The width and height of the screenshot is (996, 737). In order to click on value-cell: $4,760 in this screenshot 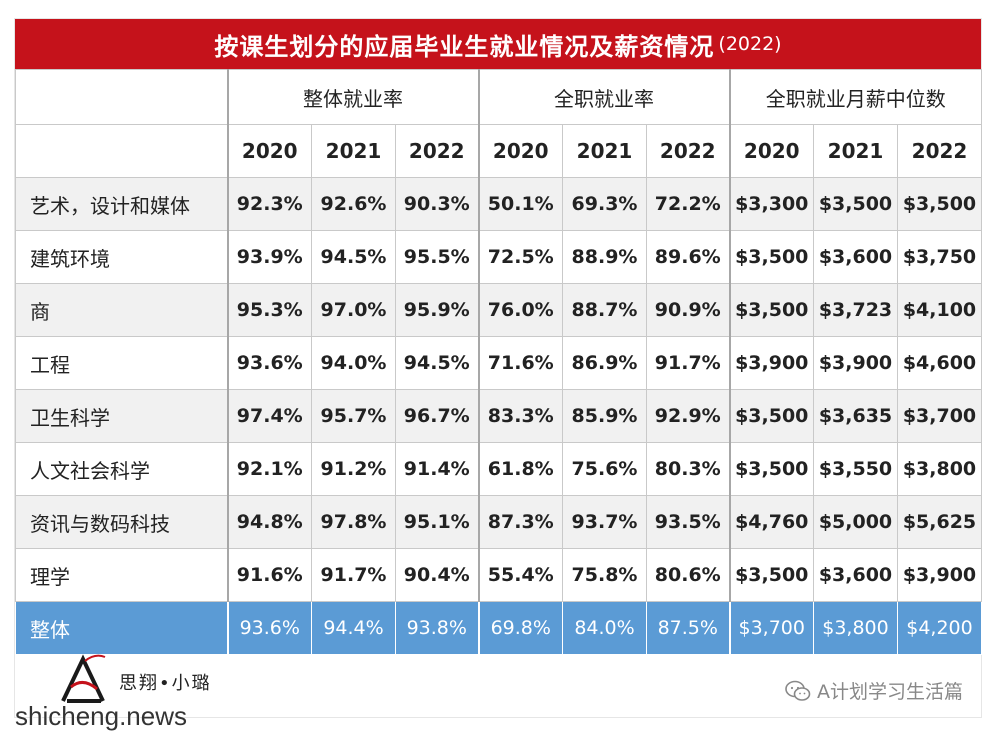, I will do `click(771, 522)`.